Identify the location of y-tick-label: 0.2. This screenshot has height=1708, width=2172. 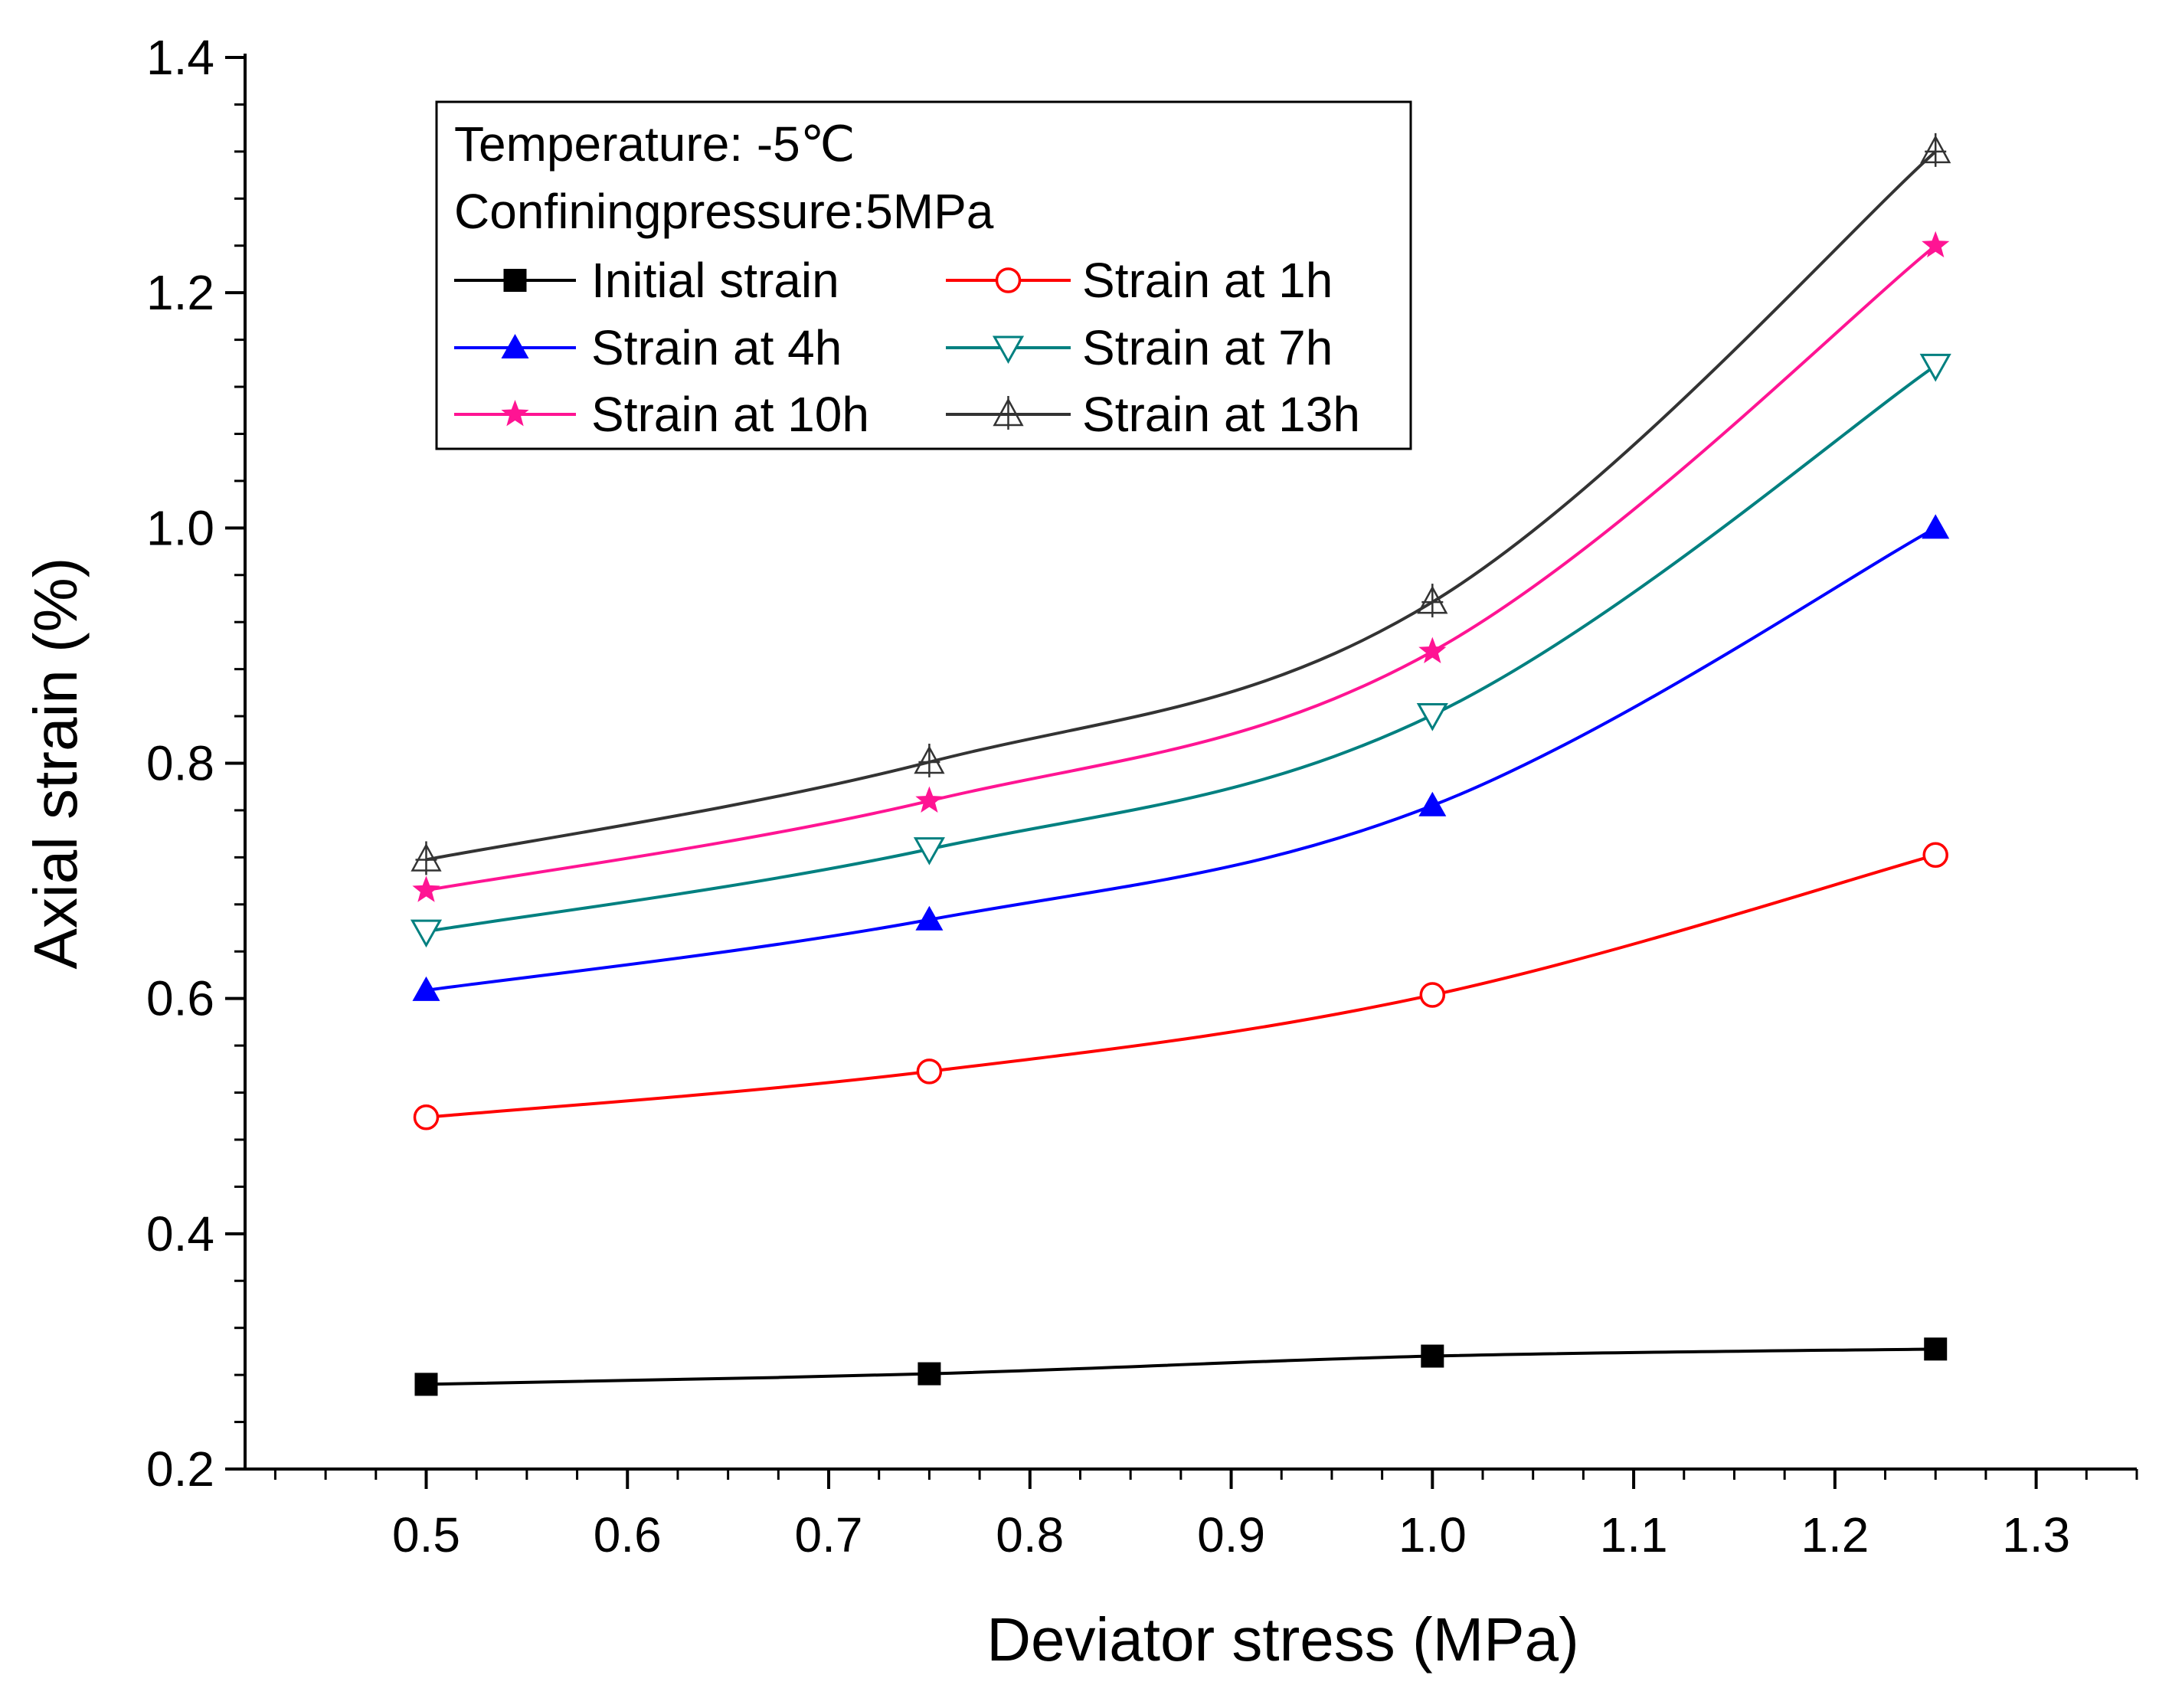
(180, 1469).